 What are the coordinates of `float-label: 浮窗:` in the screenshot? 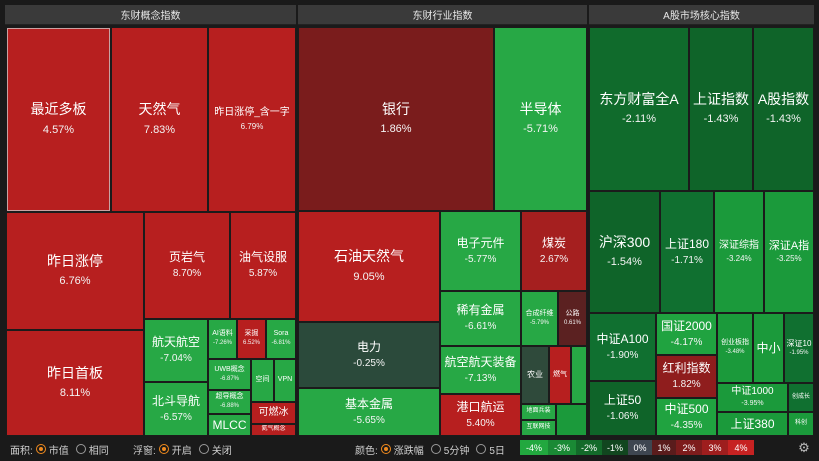 It's located at (144, 451).